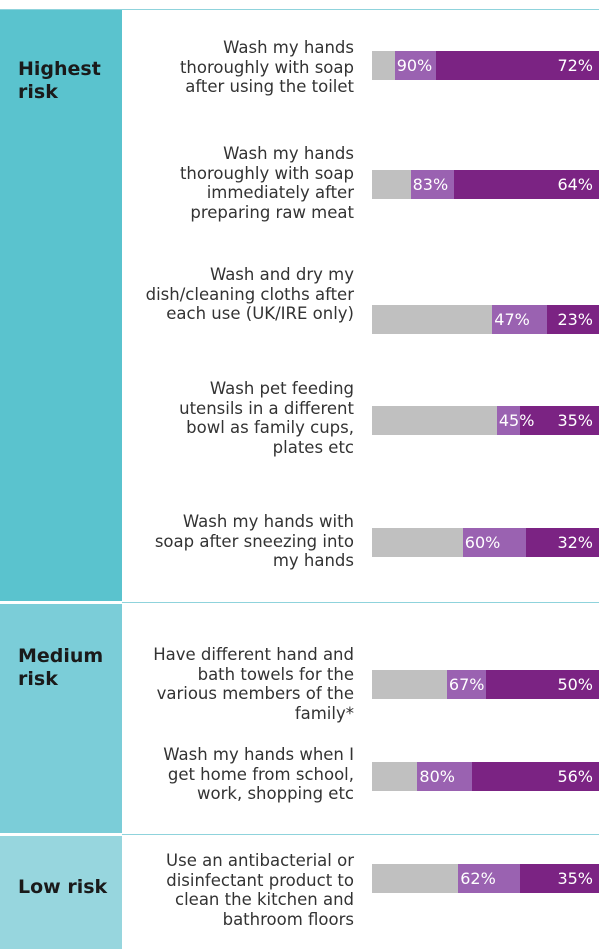 The height and width of the screenshot is (949, 599). Describe the element at coordinates (61, 667) in the screenshot. I see `group-label: Medium risk` at that location.